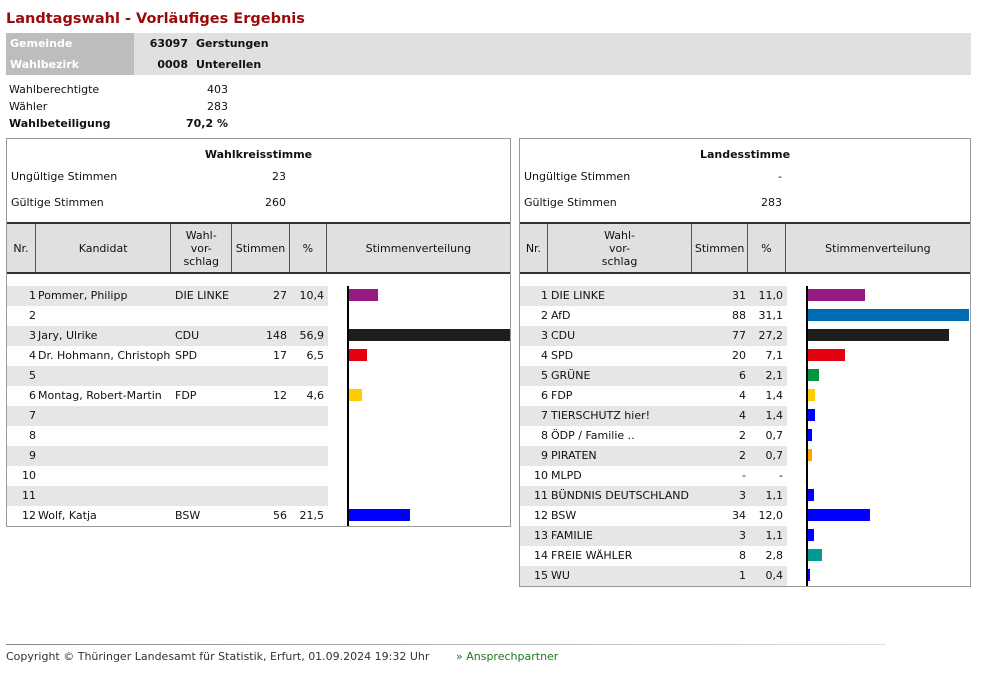 This screenshot has height=680, width=995. I want to click on percent: 2,8, so click(774, 555).